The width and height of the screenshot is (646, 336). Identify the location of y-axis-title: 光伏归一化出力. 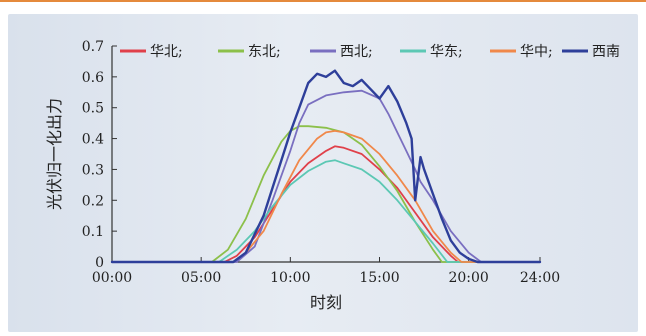
(54, 154).